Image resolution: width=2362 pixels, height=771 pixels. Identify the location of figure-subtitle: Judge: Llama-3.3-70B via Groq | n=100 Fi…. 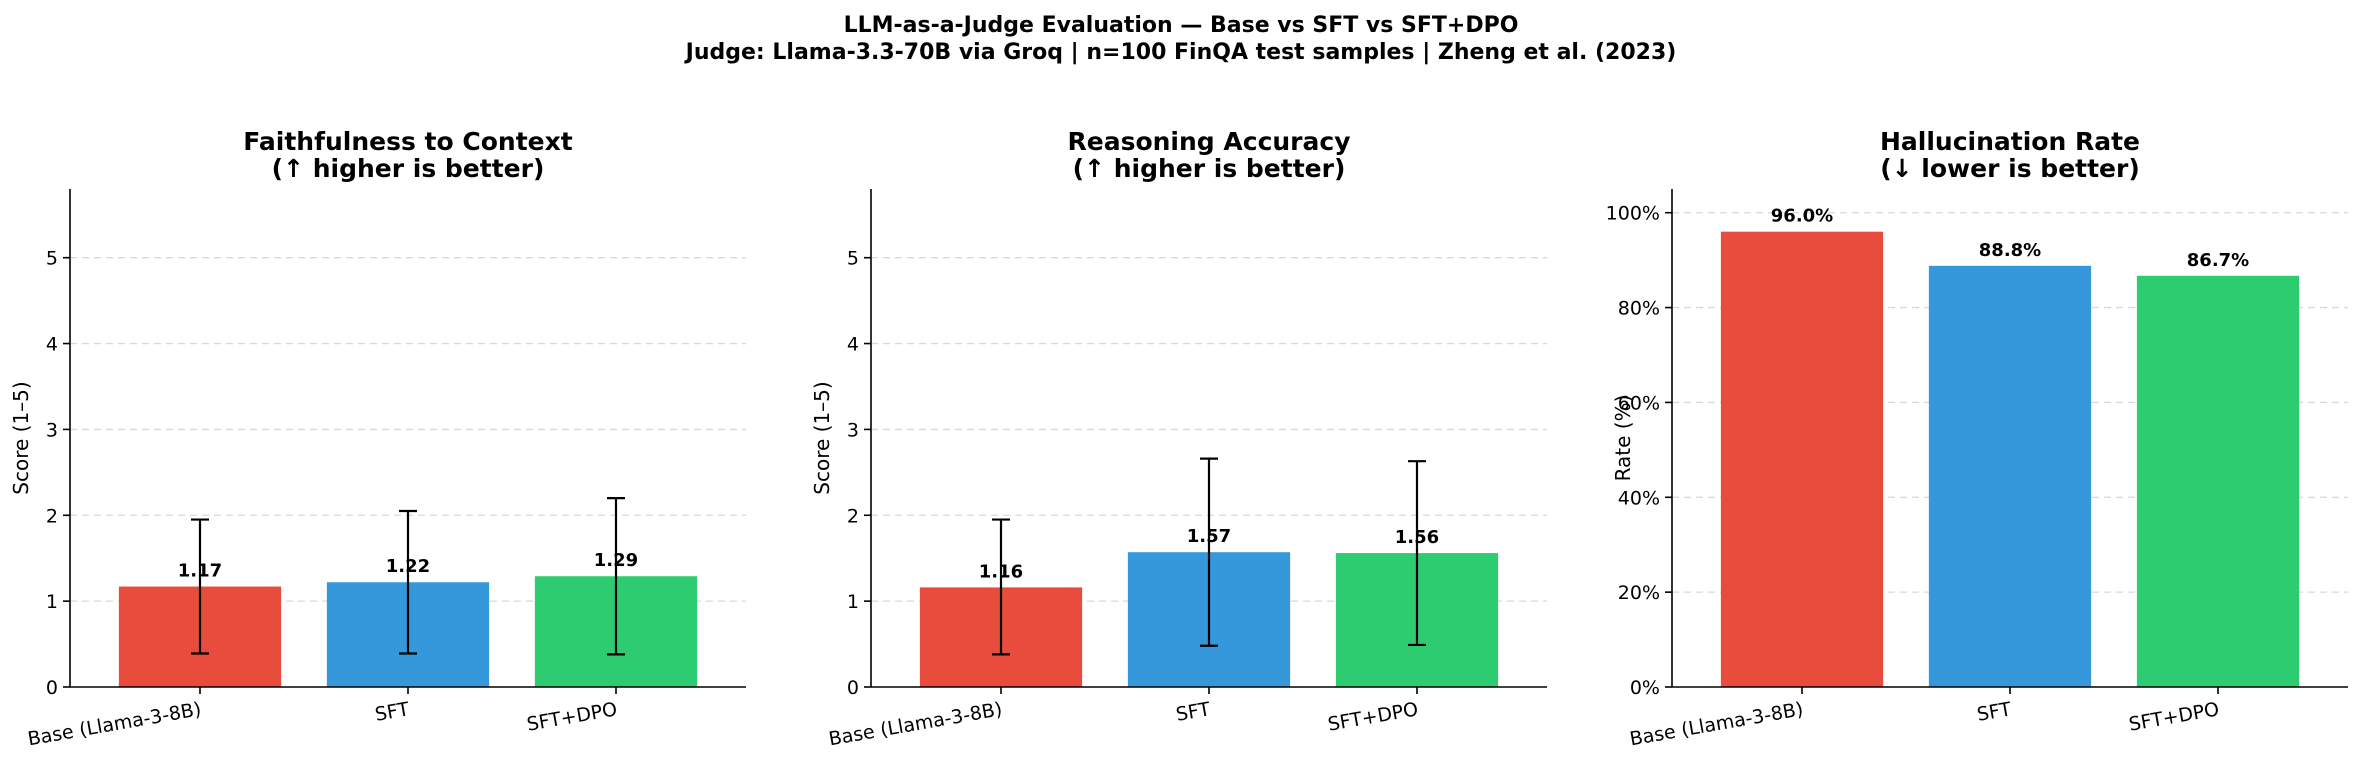
(1181, 52).